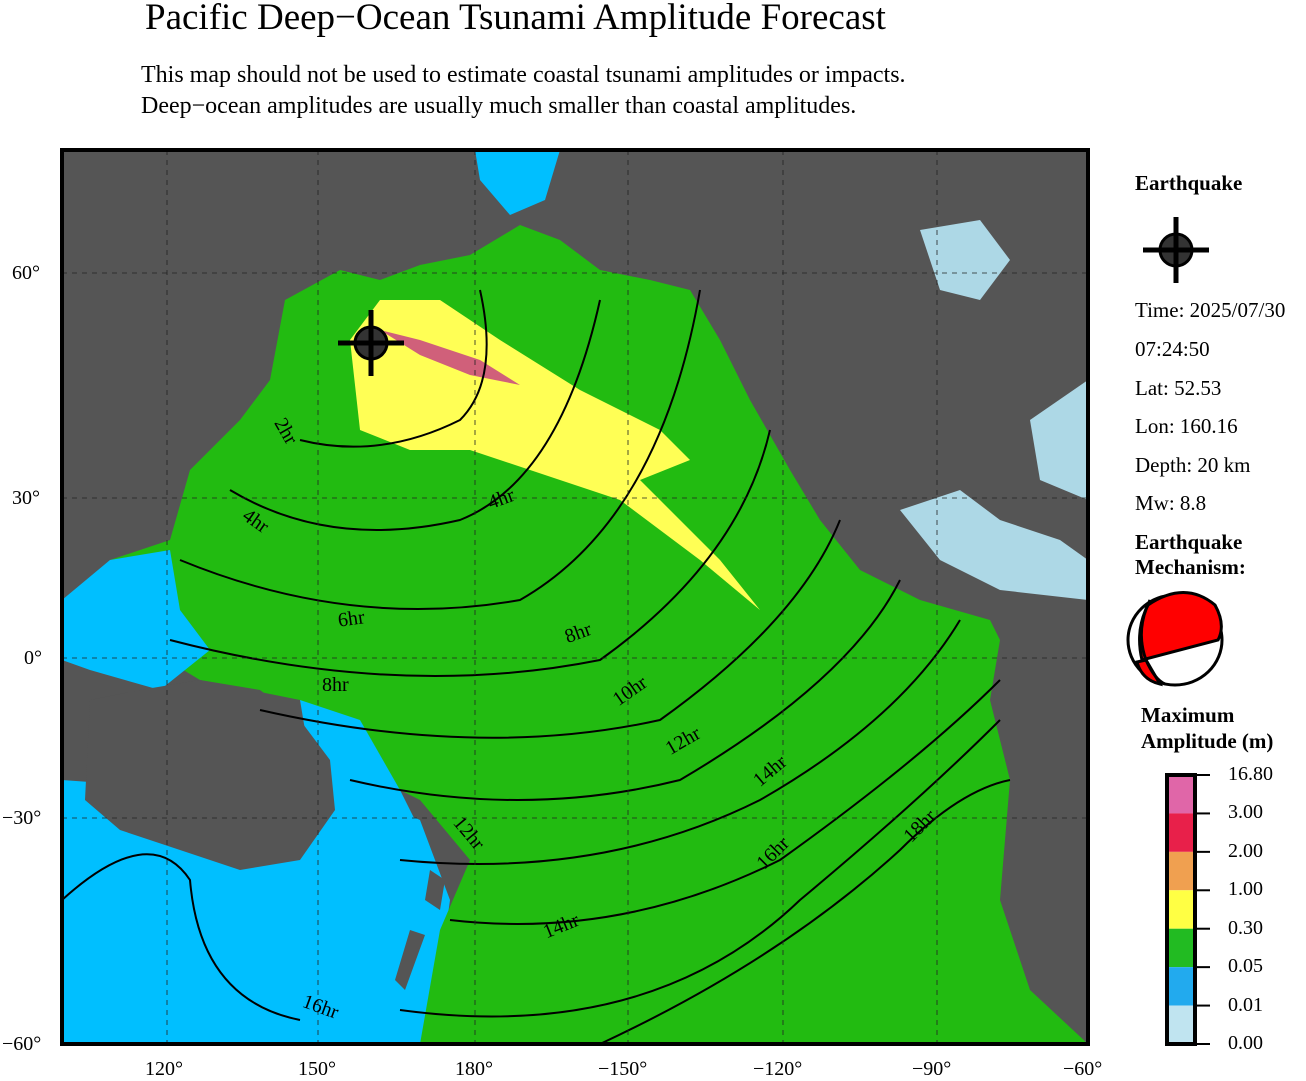 The width and height of the screenshot is (1306, 1081). Describe the element at coordinates (164, 1069) in the screenshot. I see `lon-tick: 120°` at that location.